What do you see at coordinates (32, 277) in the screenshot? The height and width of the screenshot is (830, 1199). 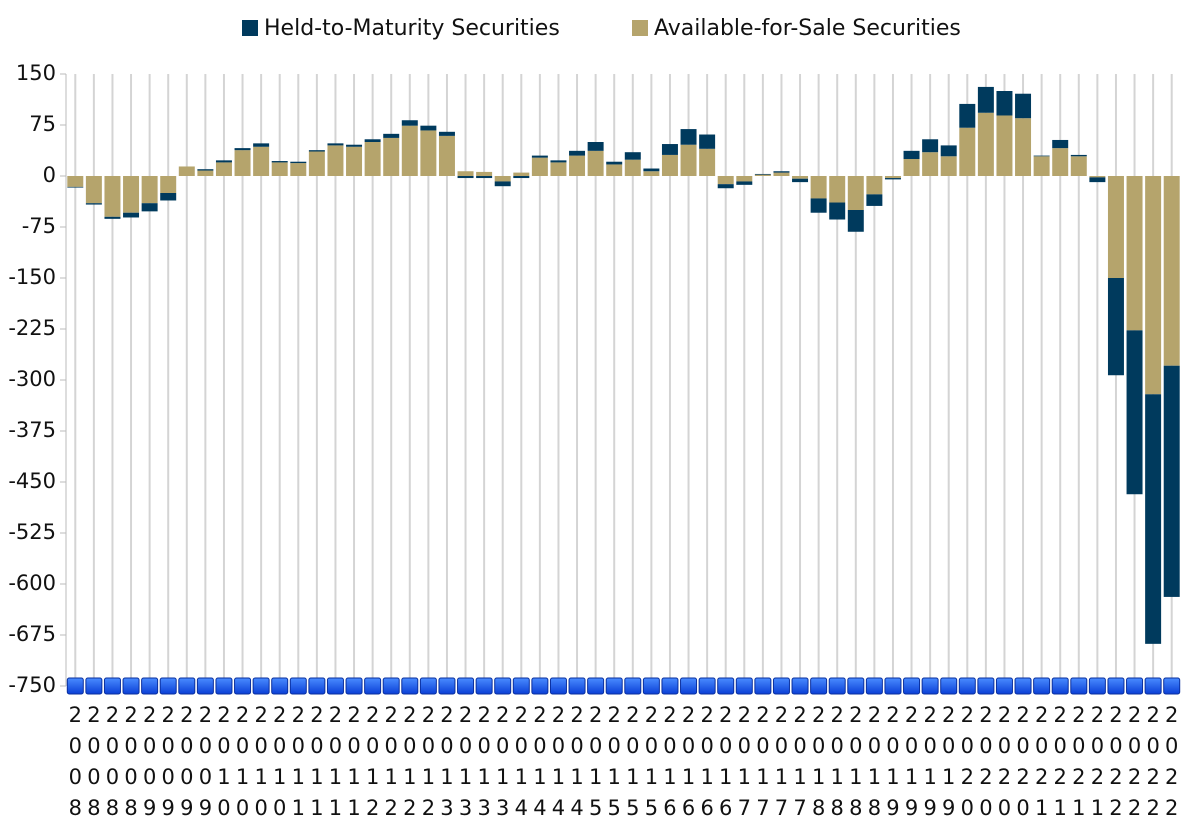 I see `y-tick-label: -150` at bounding box center [32, 277].